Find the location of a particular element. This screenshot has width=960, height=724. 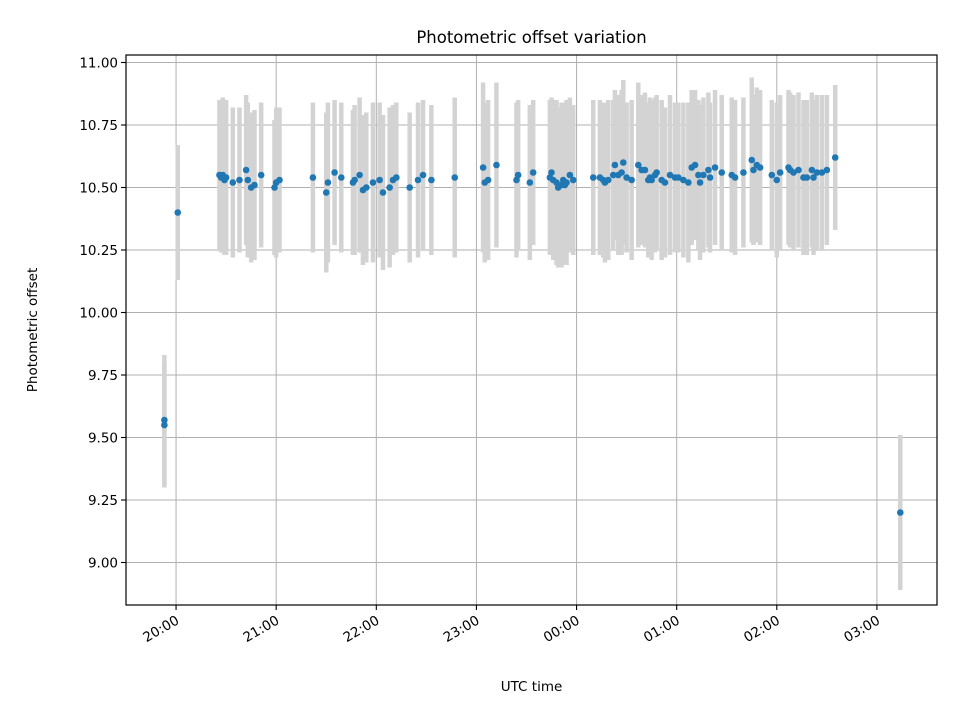

chart-title: Photometric offset variation is located at coordinates (531, 37).